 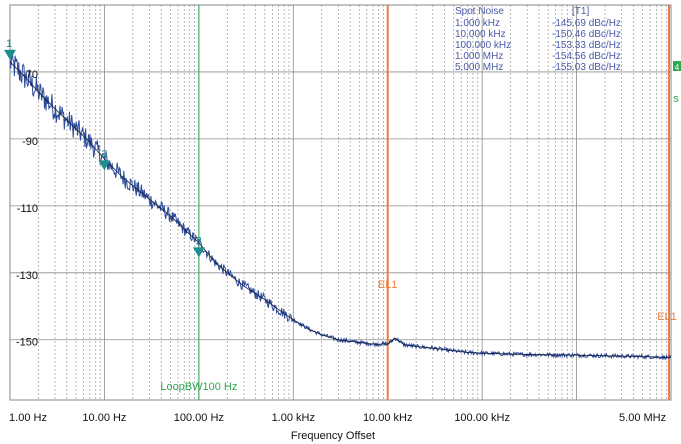 I want to click on spot-noise-frequency: 1.000 MHz, so click(x=479, y=56).